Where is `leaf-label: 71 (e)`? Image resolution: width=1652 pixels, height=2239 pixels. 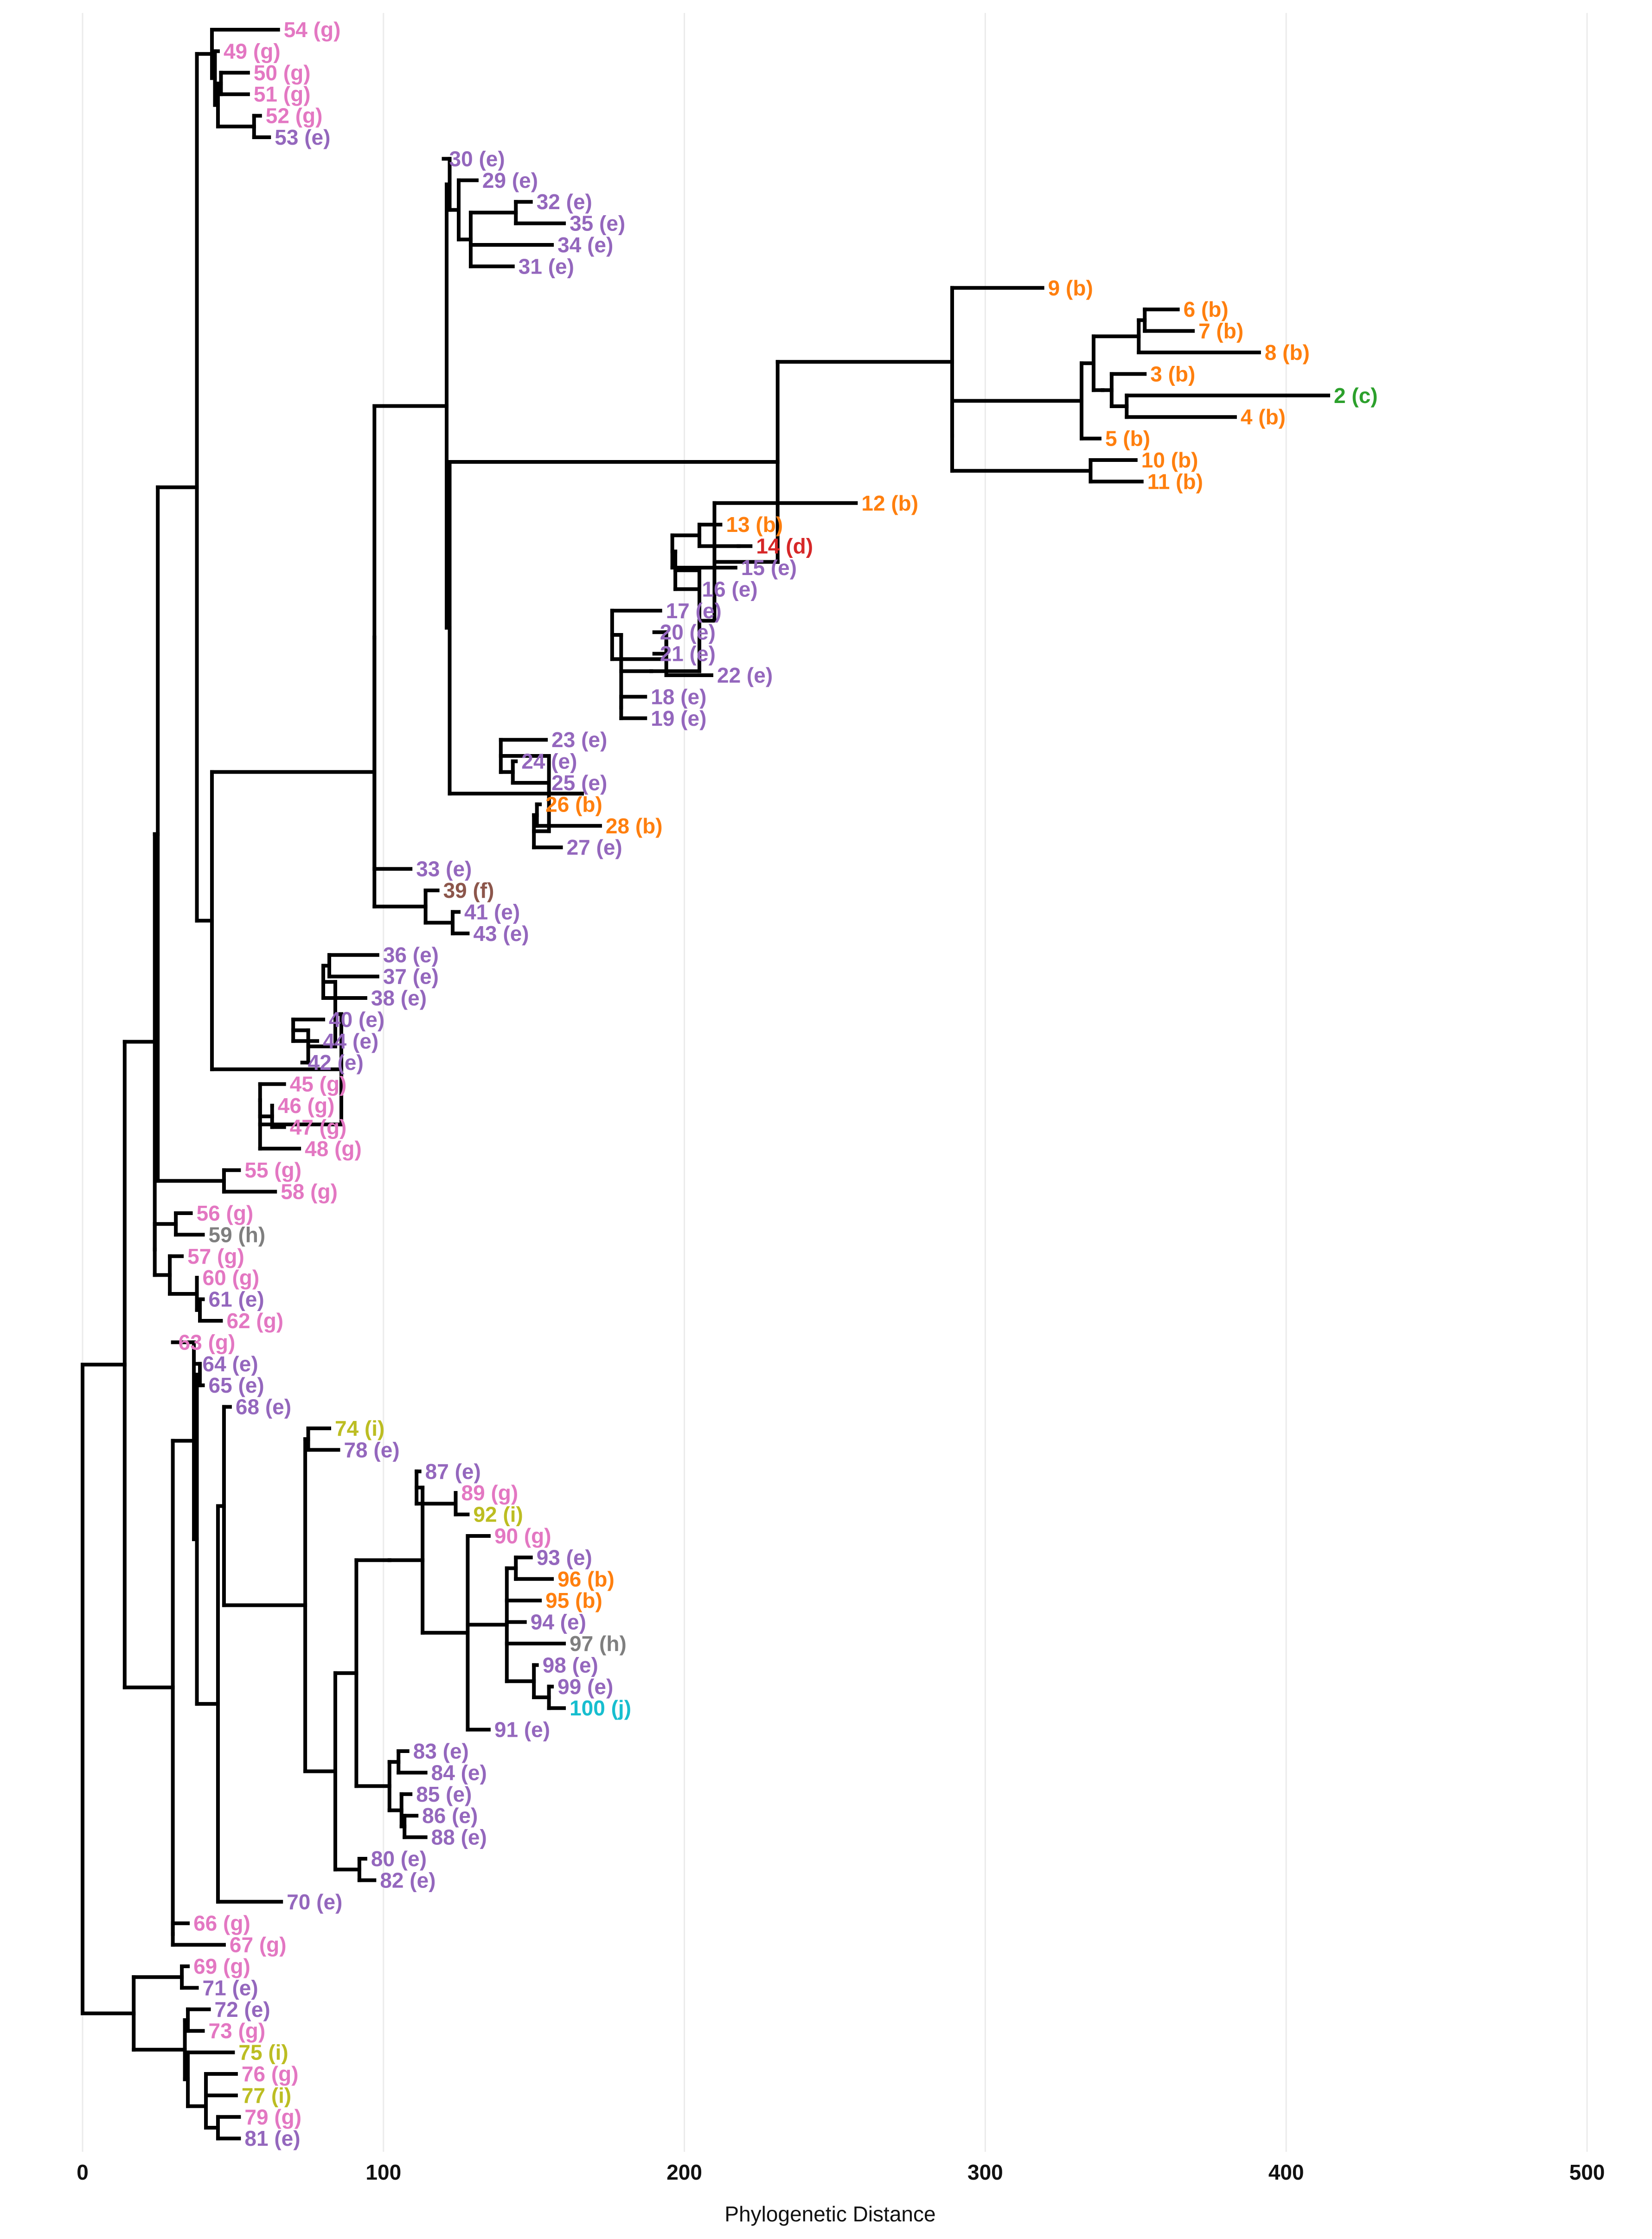
leaf-label: 71 (e) is located at coordinates (230, 1988).